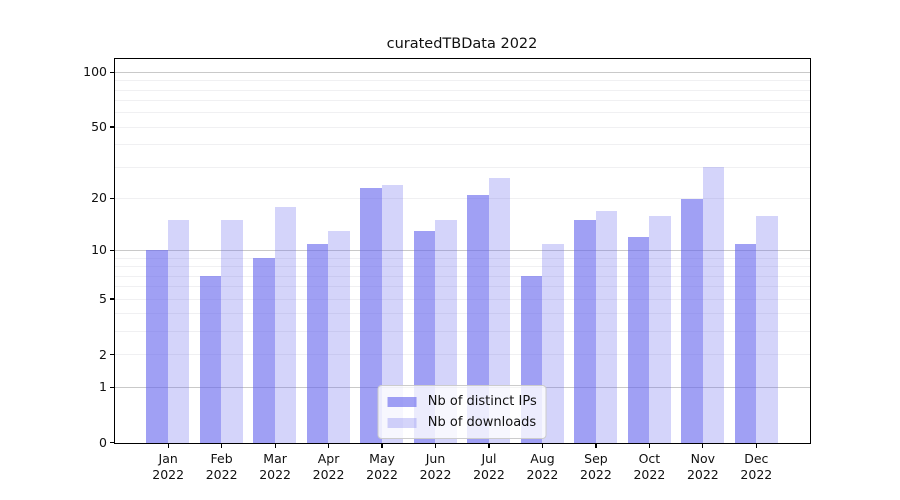 This screenshot has width=900, height=500. What do you see at coordinates (275, 458) in the screenshot?
I see `x-axis-tick-label-line: Mar` at bounding box center [275, 458].